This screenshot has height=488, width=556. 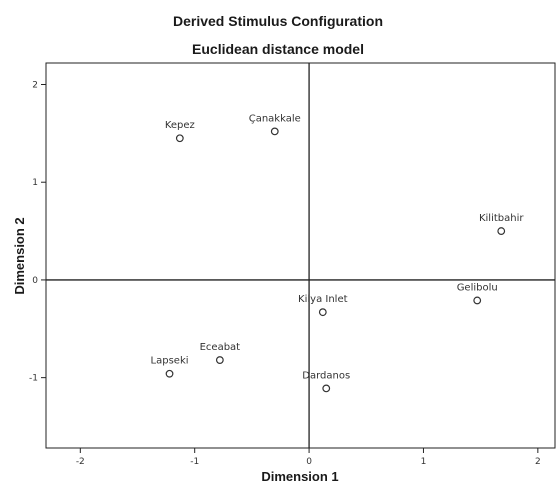 I want to click on x-tick-label: 0, so click(x=309, y=462).